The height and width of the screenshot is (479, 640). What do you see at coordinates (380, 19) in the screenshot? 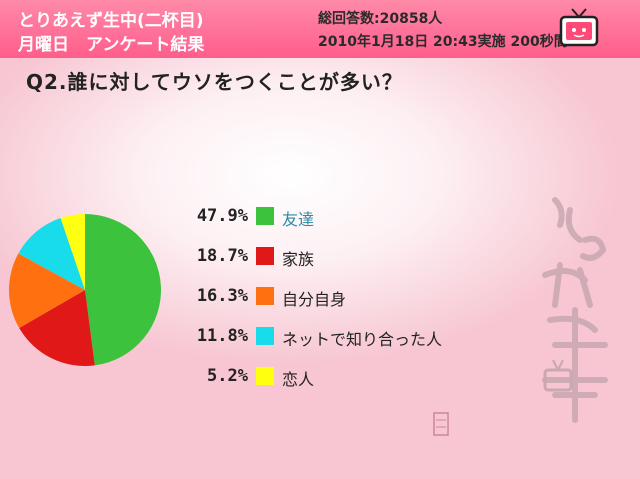
I see `response-count: 総回答数:20858人` at bounding box center [380, 19].